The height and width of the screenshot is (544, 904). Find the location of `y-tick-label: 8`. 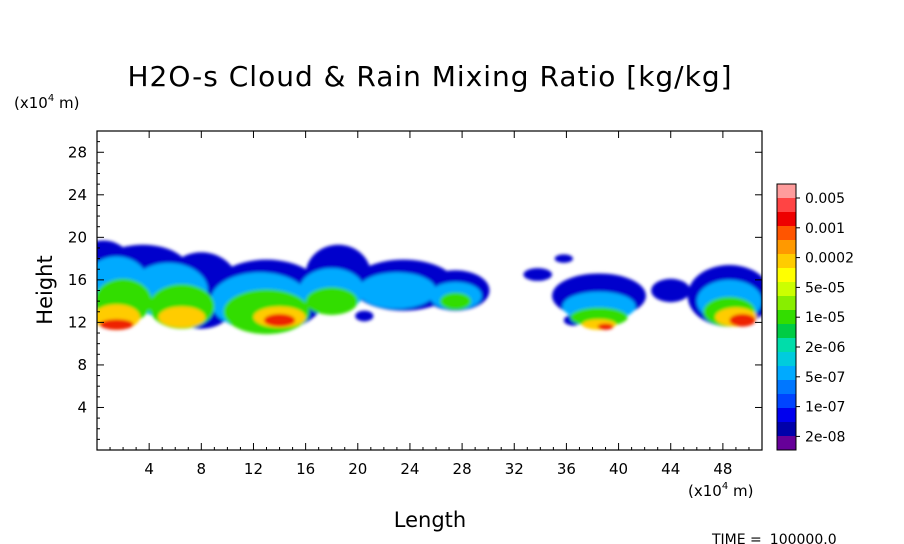

y-tick-label: 8 is located at coordinates (82, 365).